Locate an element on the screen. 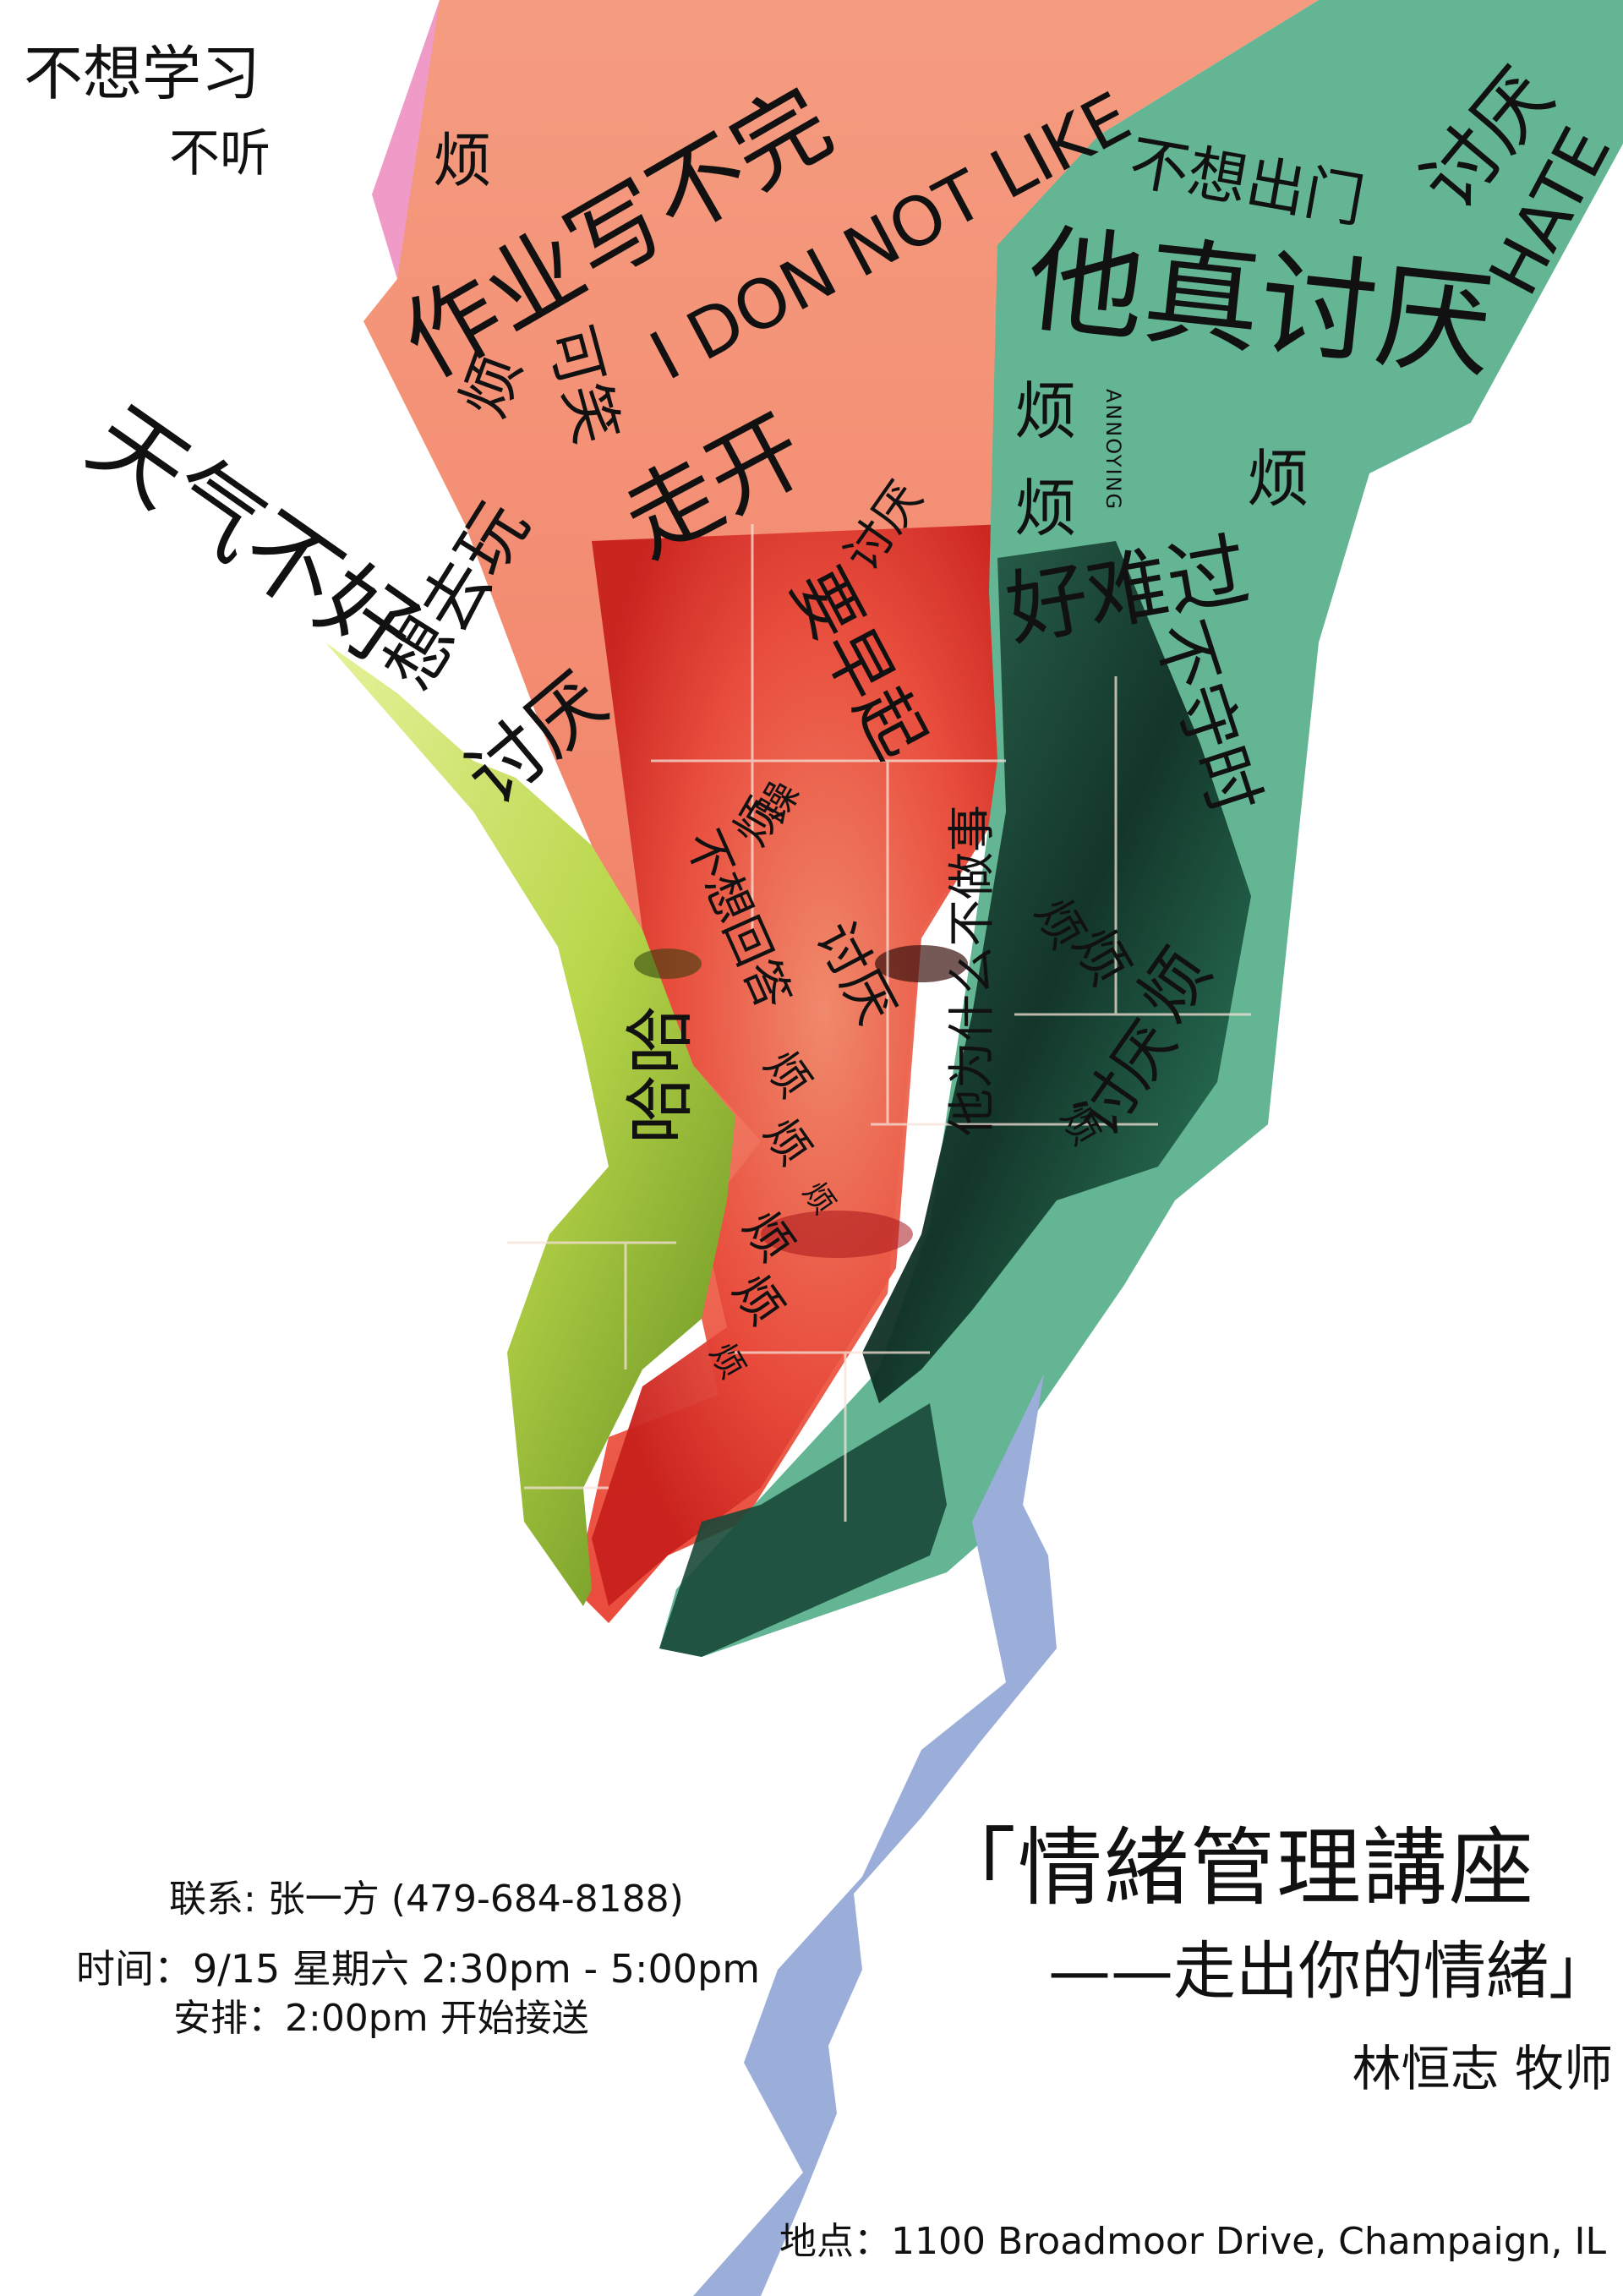 The image size is (1623, 2296). location-line: 地点：1100 Broadmoor Drive, Champaign, IL is located at coordinates (1193, 2241).